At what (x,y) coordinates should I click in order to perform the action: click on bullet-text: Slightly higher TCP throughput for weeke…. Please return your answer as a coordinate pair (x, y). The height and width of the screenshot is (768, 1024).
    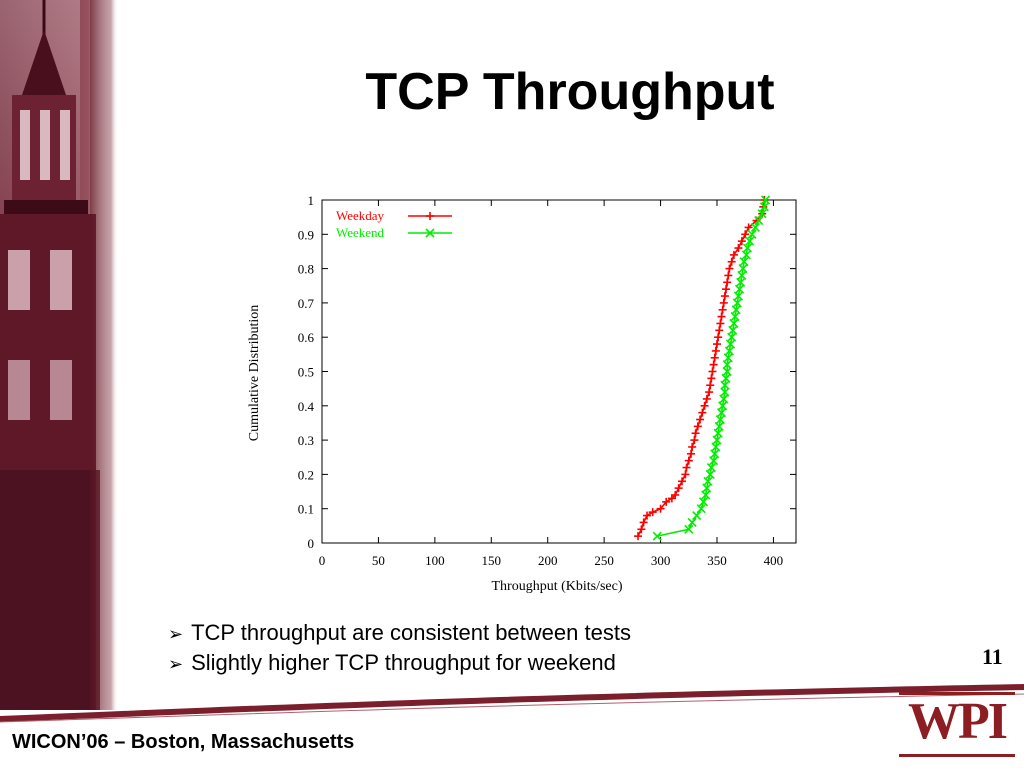
    Looking at the image, I should click on (403, 662).